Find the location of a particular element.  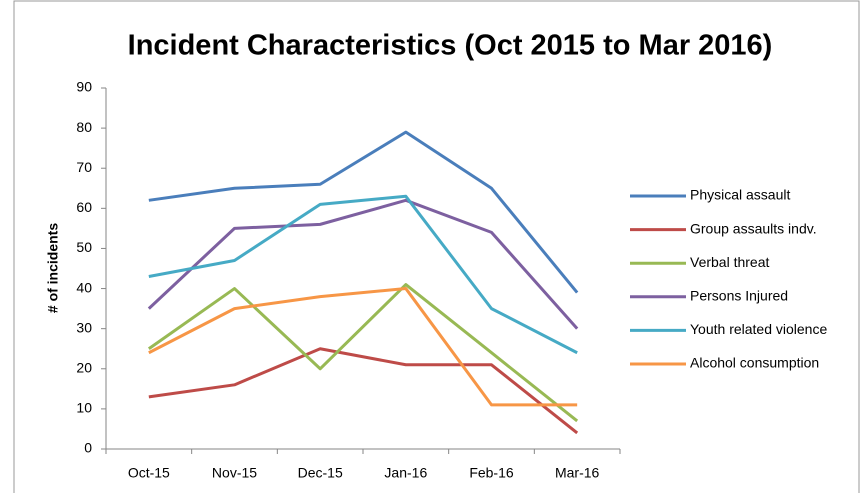

x-tick-label: Mar-16 is located at coordinates (577, 473).